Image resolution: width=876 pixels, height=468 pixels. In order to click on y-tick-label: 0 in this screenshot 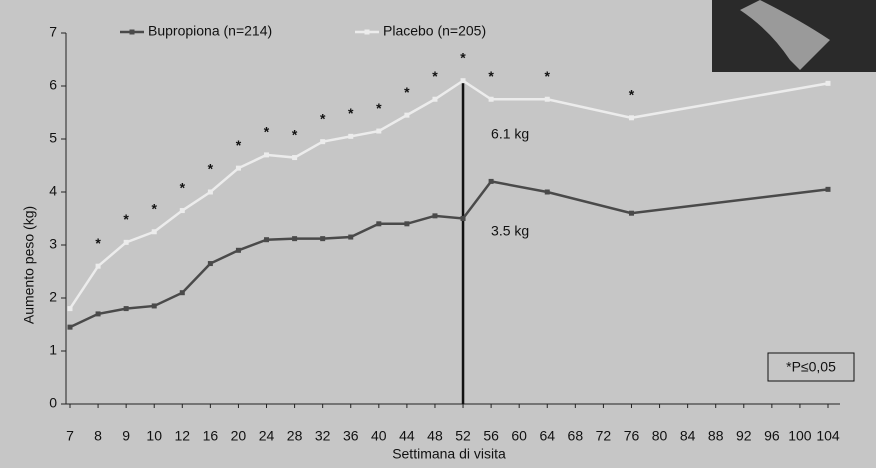, I will do `click(53, 403)`.